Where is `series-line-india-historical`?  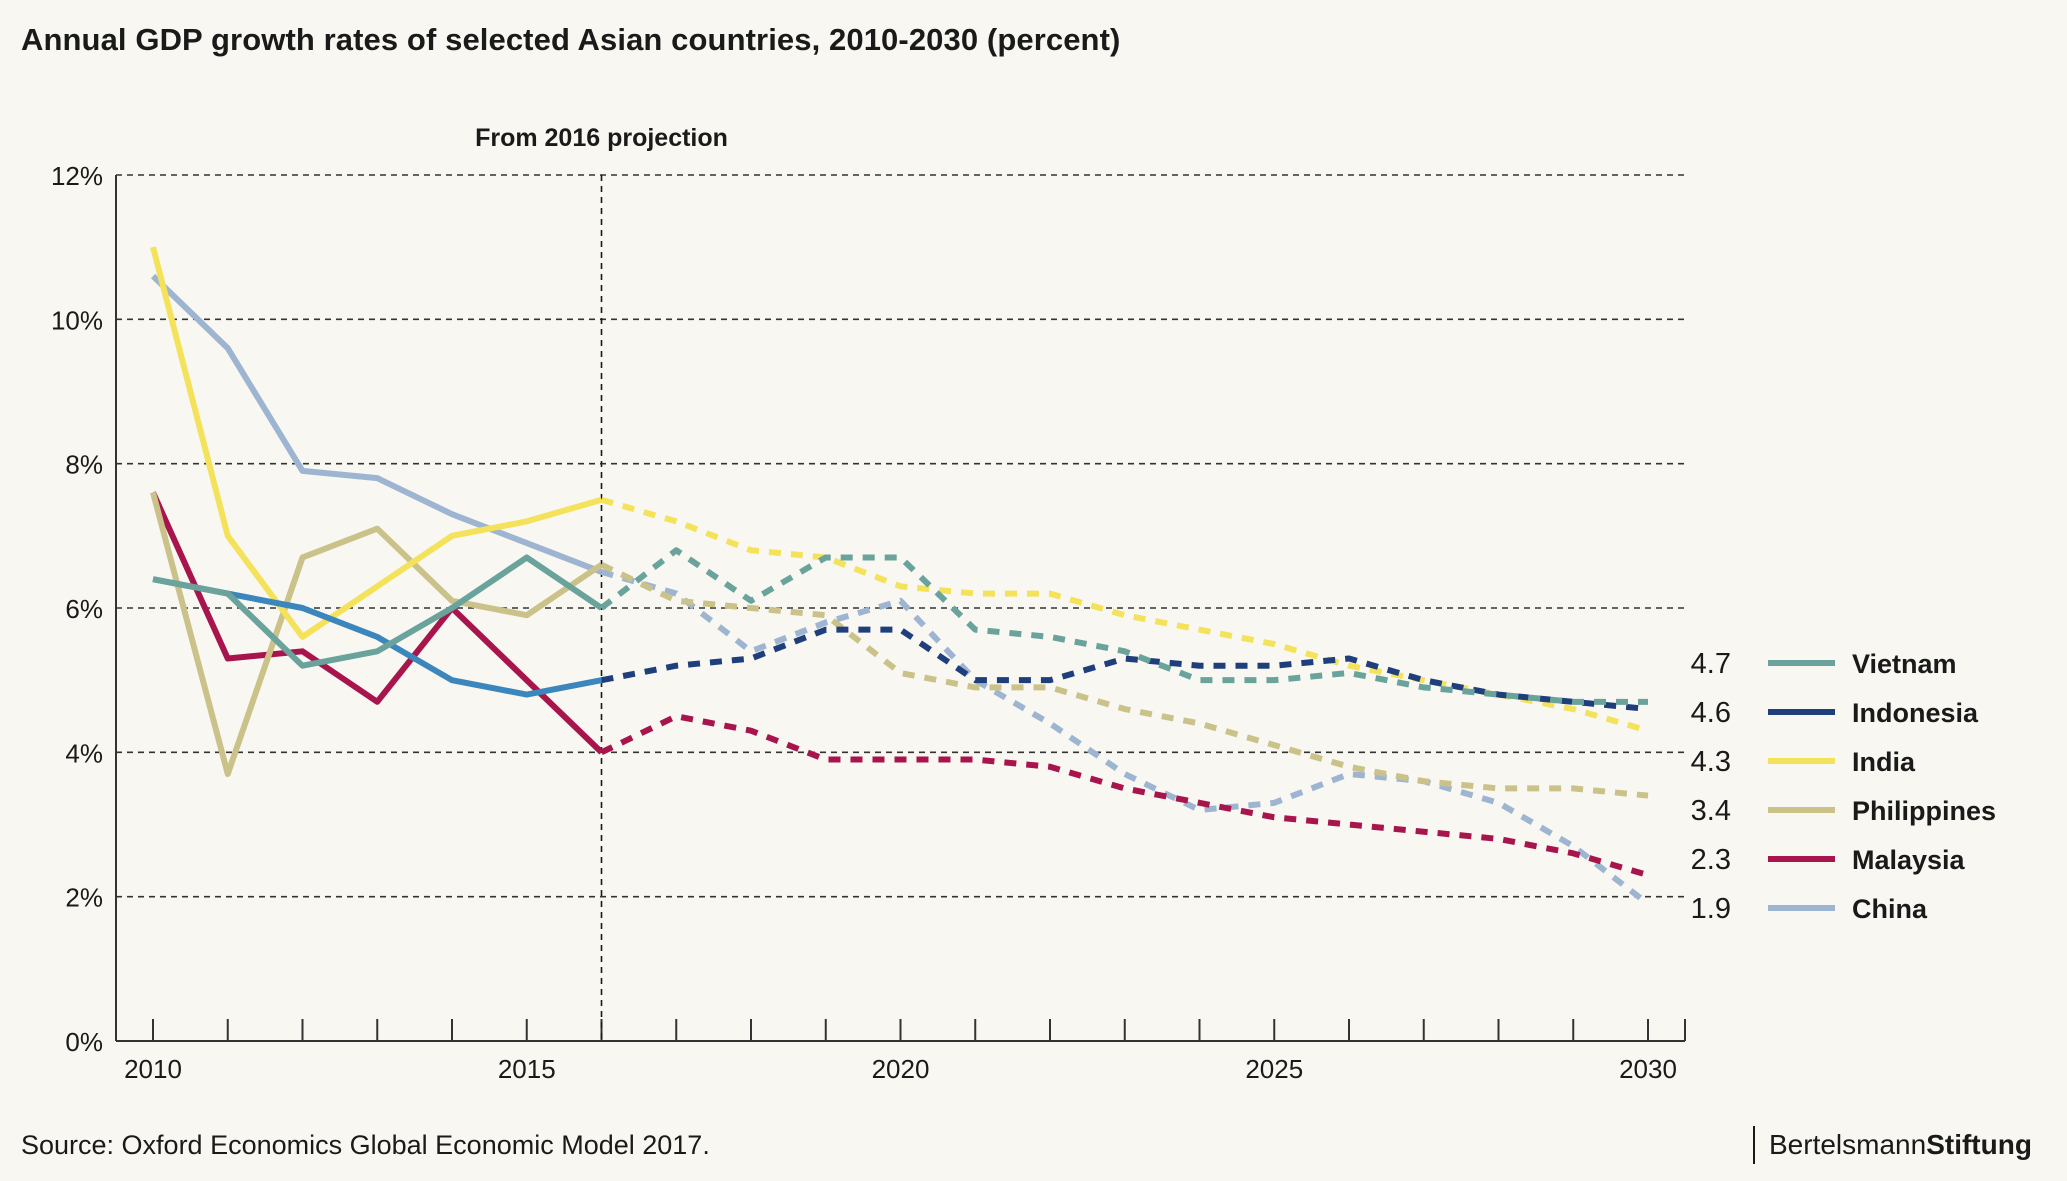
series-line-india-historical is located at coordinates (376, 443).